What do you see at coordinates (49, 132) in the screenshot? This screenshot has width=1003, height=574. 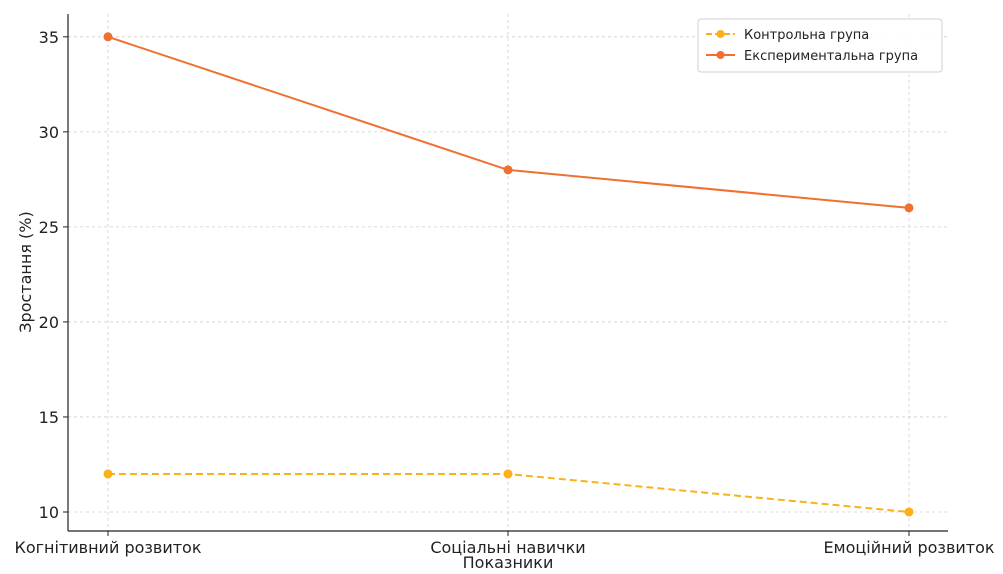 I see `y-tick-label: 30` at bounding box center [49, 132].